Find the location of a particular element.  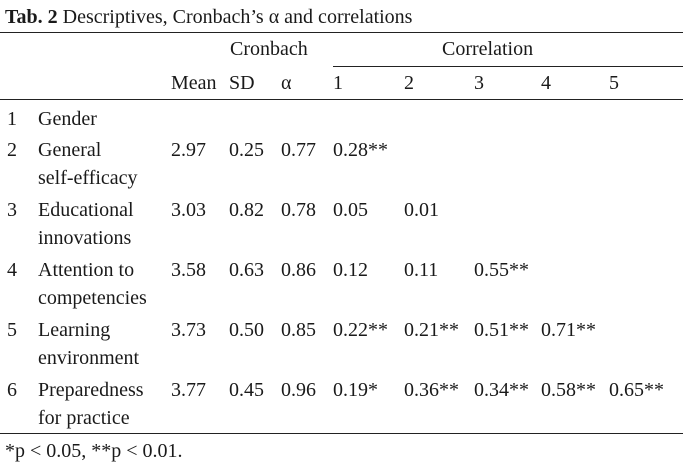

variable-name-line: Educational is located at coordinates (86, 210).